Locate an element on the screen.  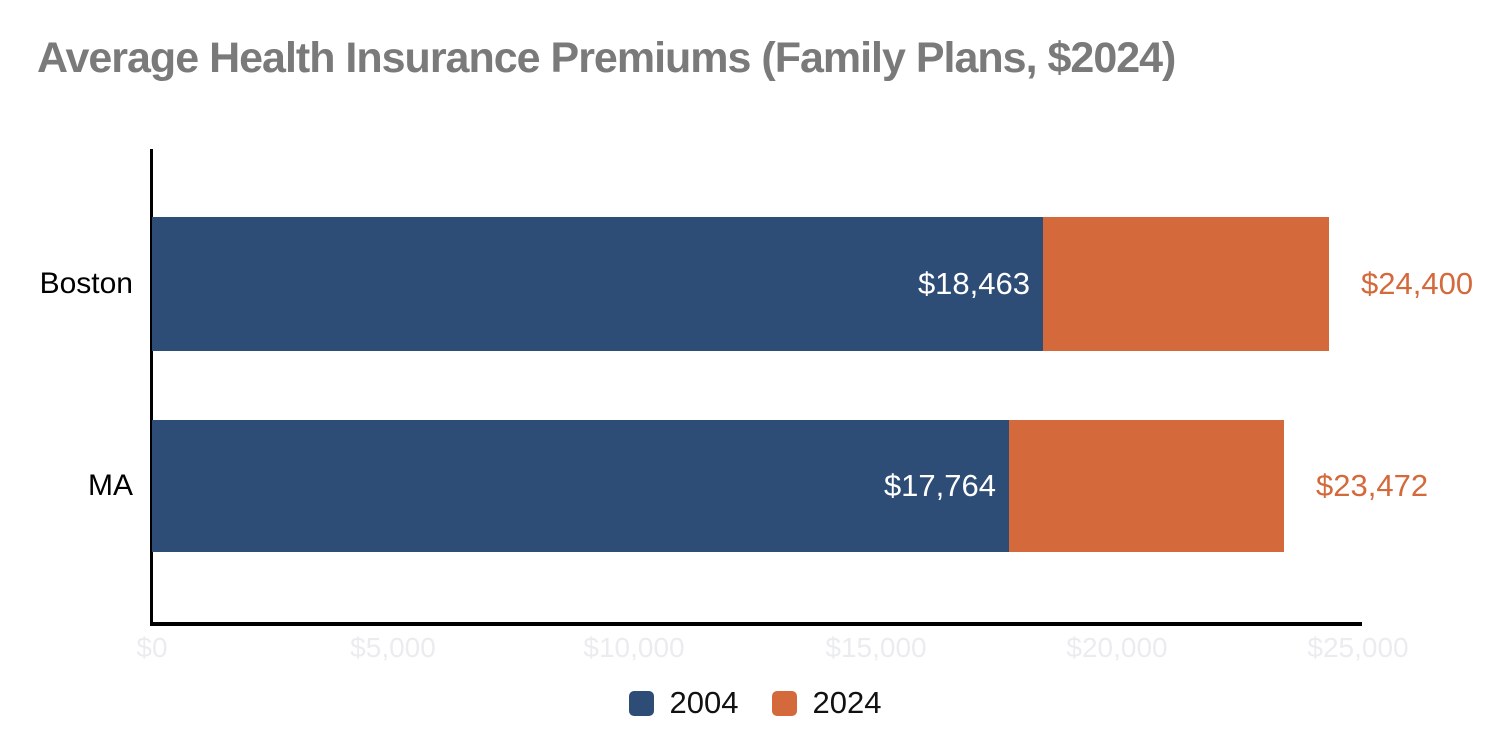
bar-2004-boston: $18,463 is located at coordinates (597, 284).